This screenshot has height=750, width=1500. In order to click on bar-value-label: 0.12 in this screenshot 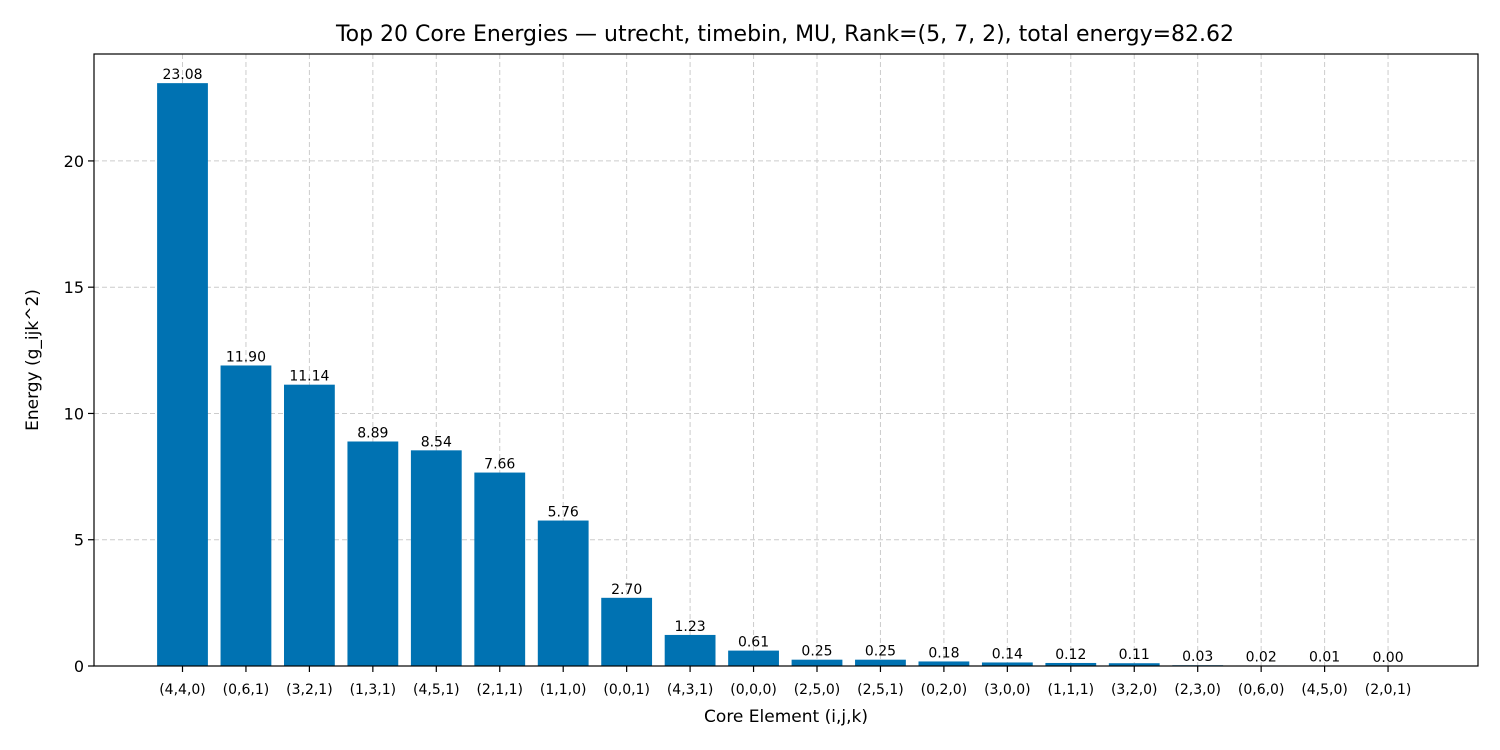, I will do `click(1070, 655)`.